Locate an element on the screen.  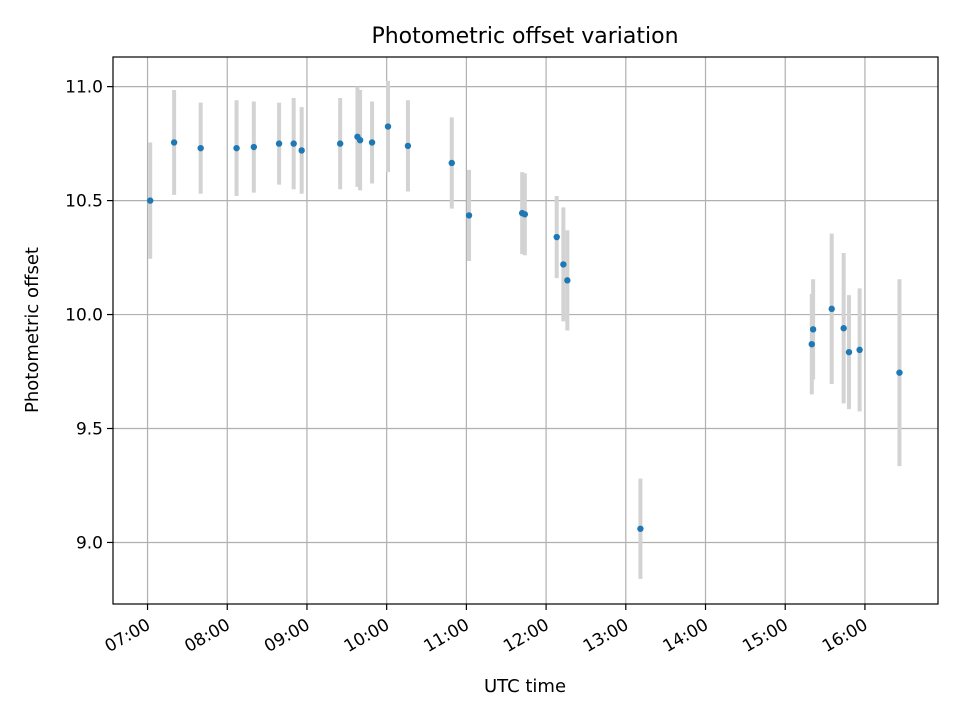
y-tick-label: 9.5 is located at coordinates (89, 430).